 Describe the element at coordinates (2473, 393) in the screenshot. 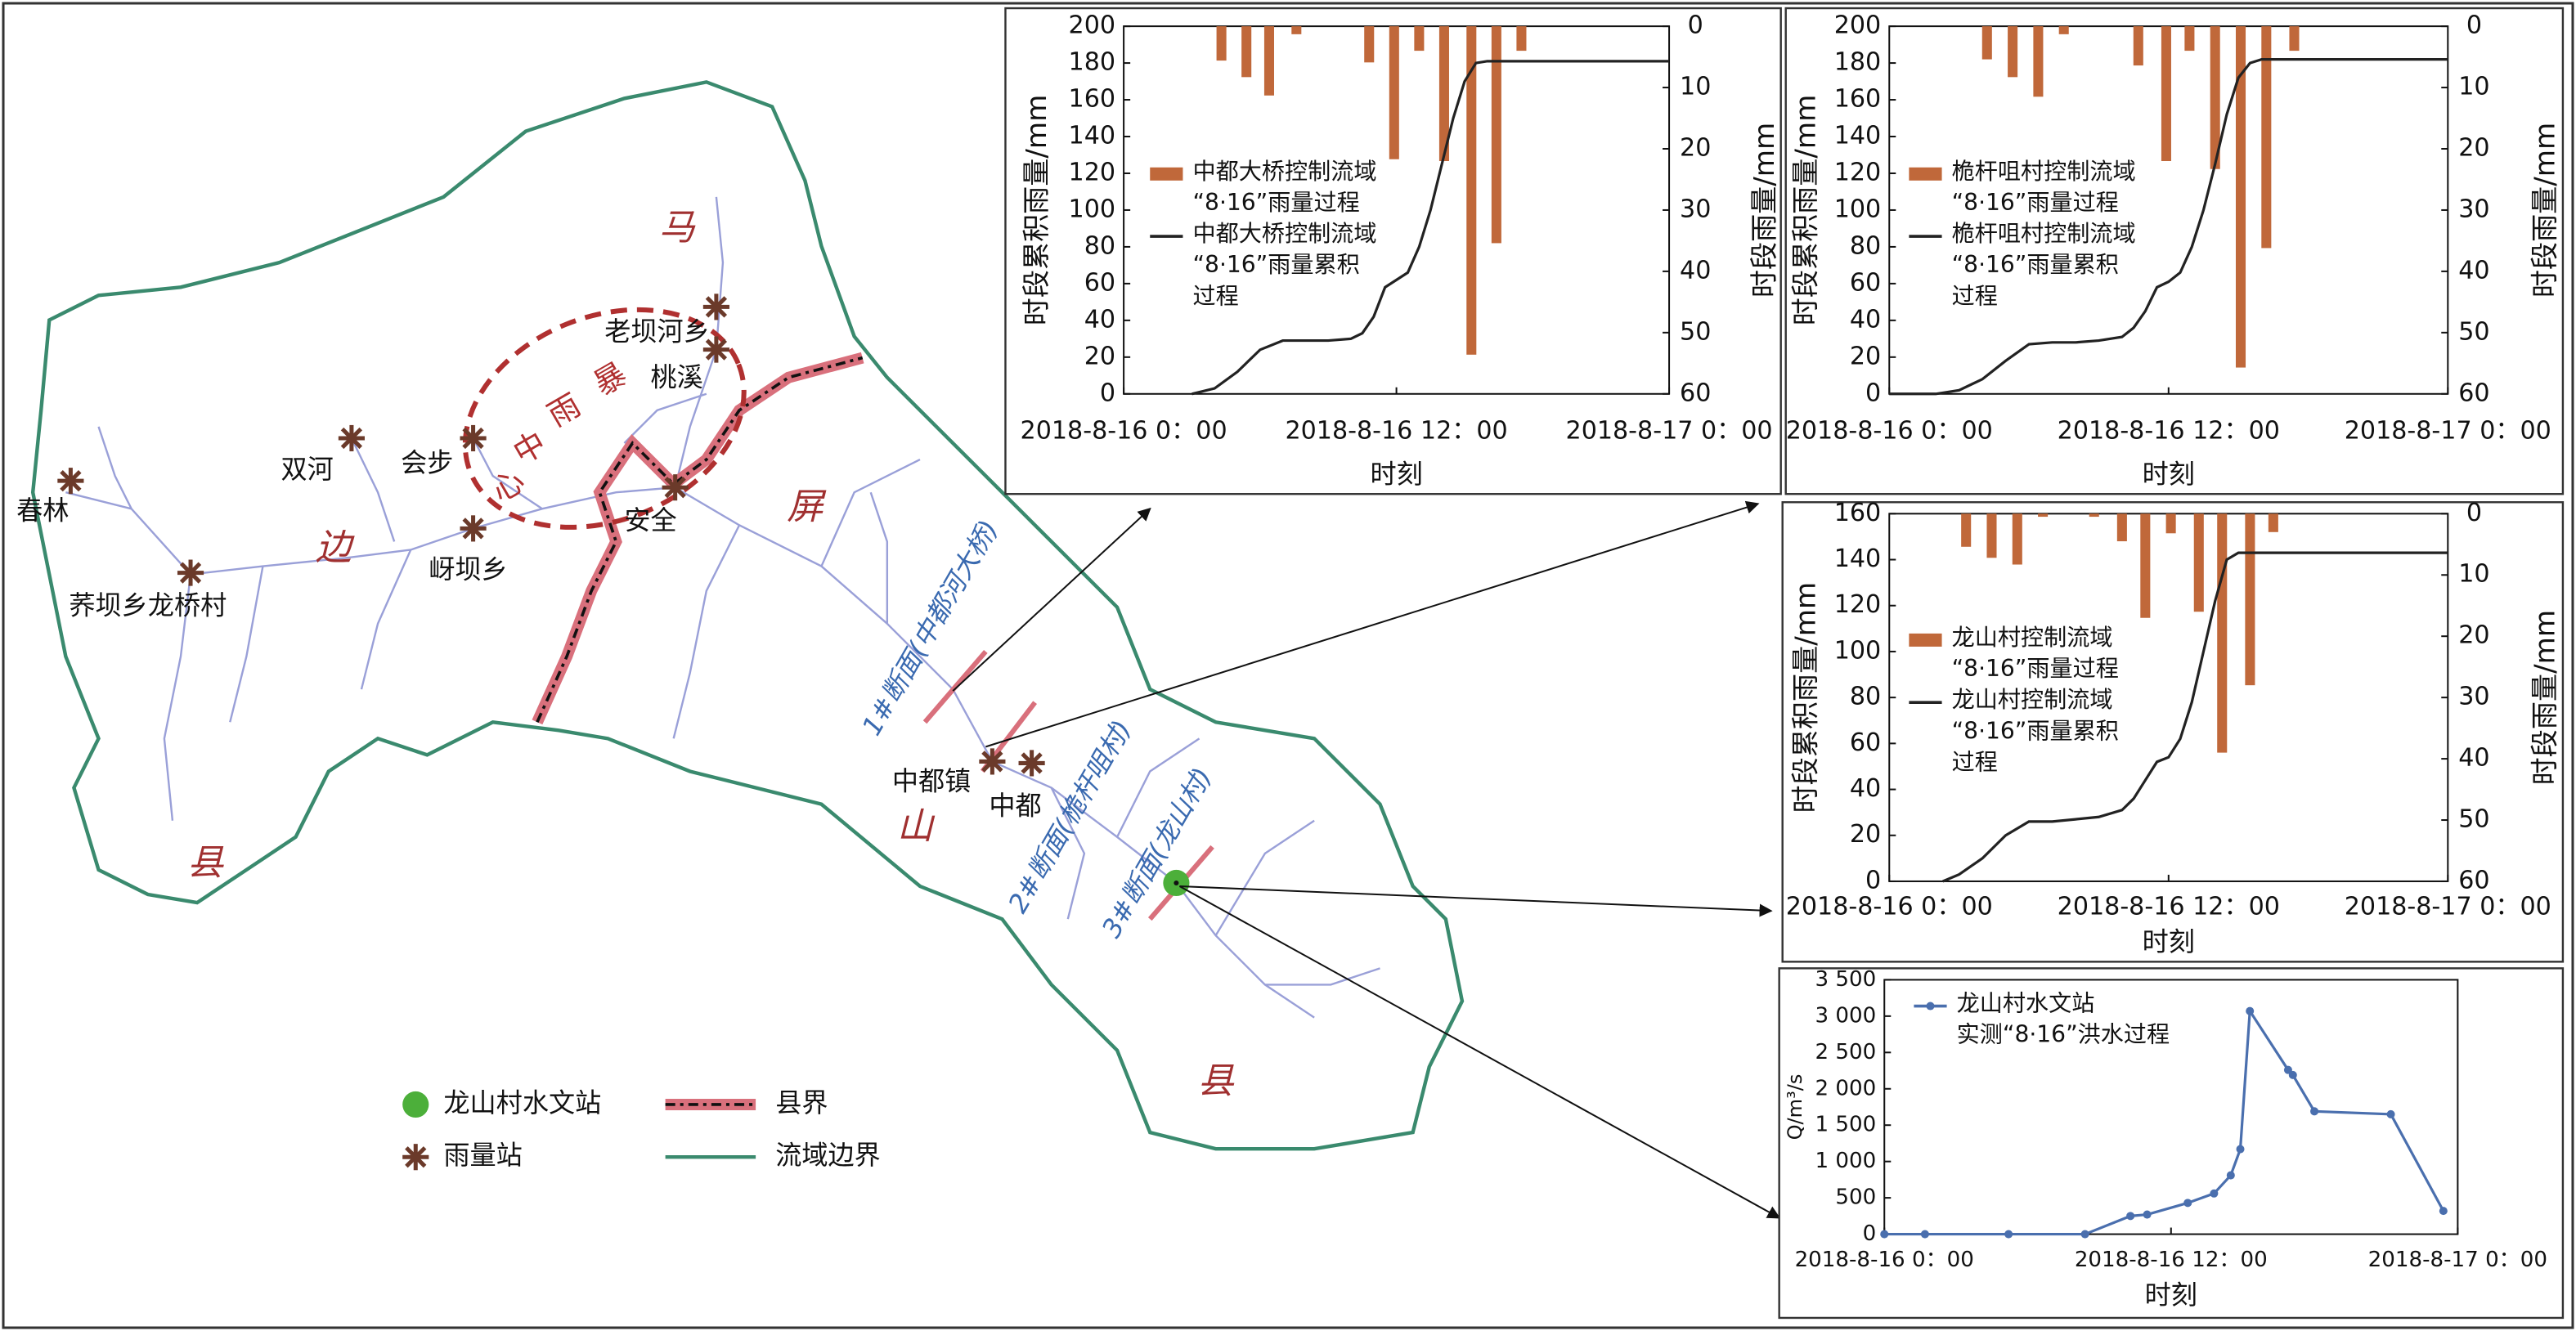

I see `y2-tick-label: 60` at that location.